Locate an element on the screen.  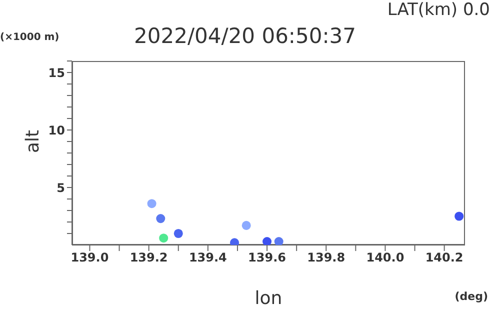
y-axis-title: alt is located at coordinates (33, 141).